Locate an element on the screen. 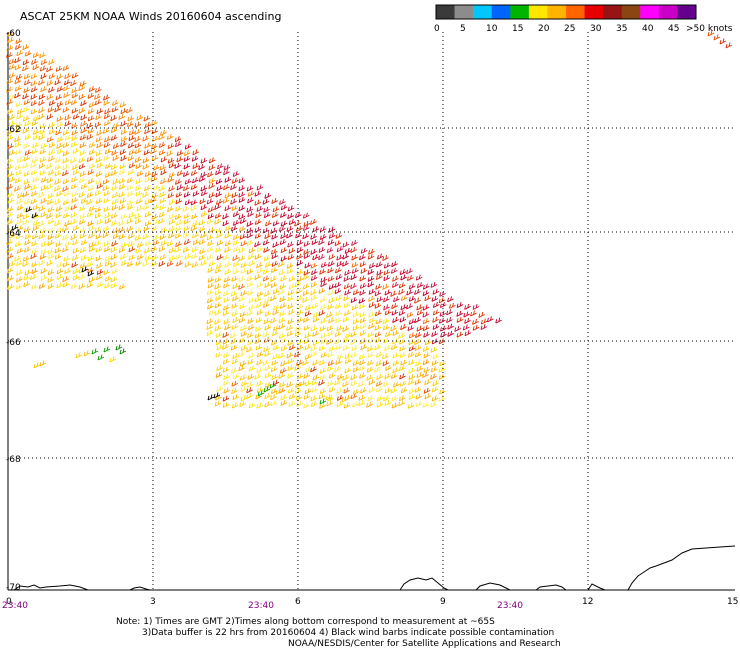 Image resolution: width=740 pixels, height=650 pixels. color-scale-tick-label: 35 is located at coordinates (621, 29).